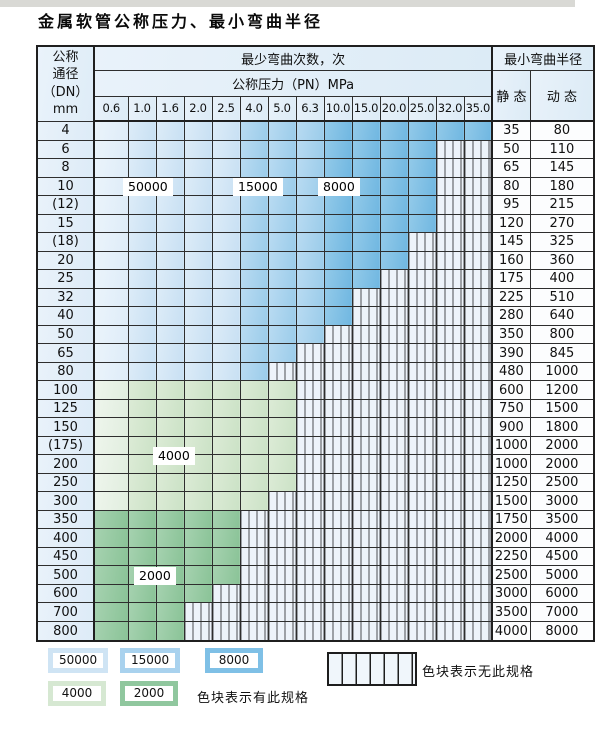  Describe the element at coordinates (315, 593) in the screenshot. I see `table-row: 600 3000 6000` at that location.